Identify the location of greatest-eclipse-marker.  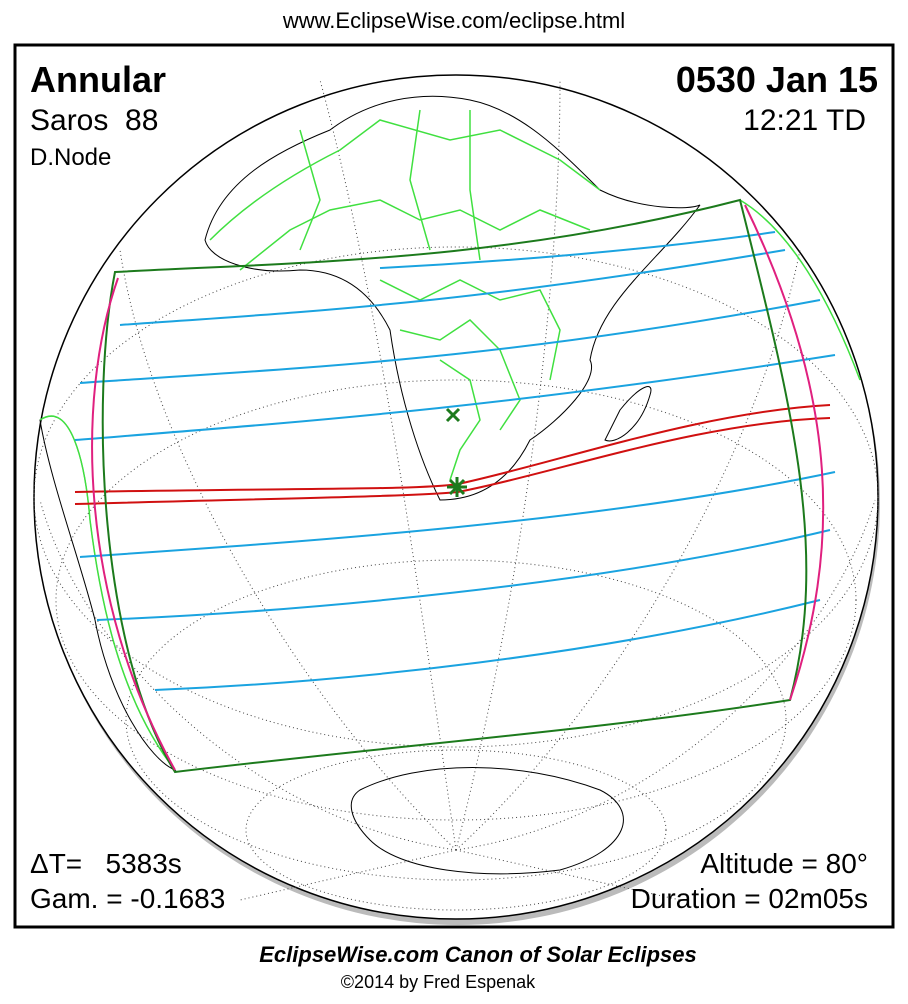
(453, 415).